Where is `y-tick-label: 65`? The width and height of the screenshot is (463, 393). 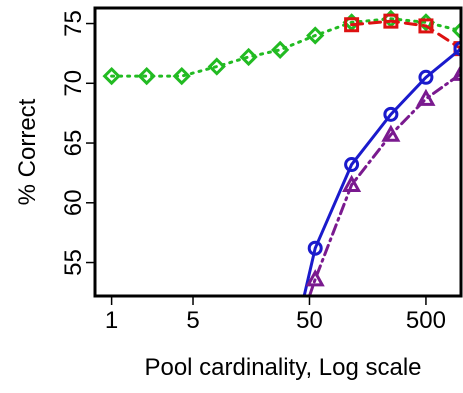
y-tick-label: 65 is located at coordinates (73, 143).